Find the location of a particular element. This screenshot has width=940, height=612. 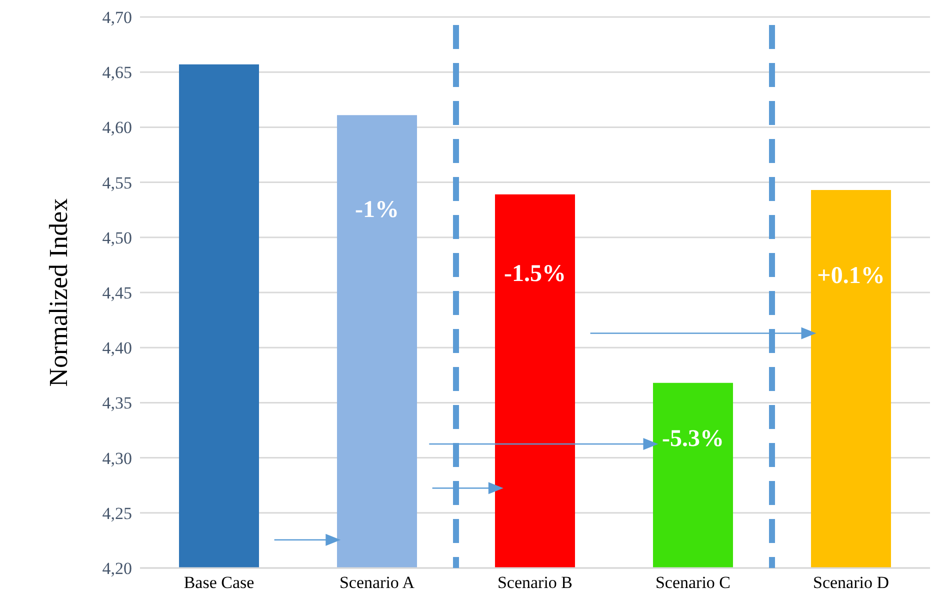

y-tick-label: 4,50 is located at coordinates (117, 238).